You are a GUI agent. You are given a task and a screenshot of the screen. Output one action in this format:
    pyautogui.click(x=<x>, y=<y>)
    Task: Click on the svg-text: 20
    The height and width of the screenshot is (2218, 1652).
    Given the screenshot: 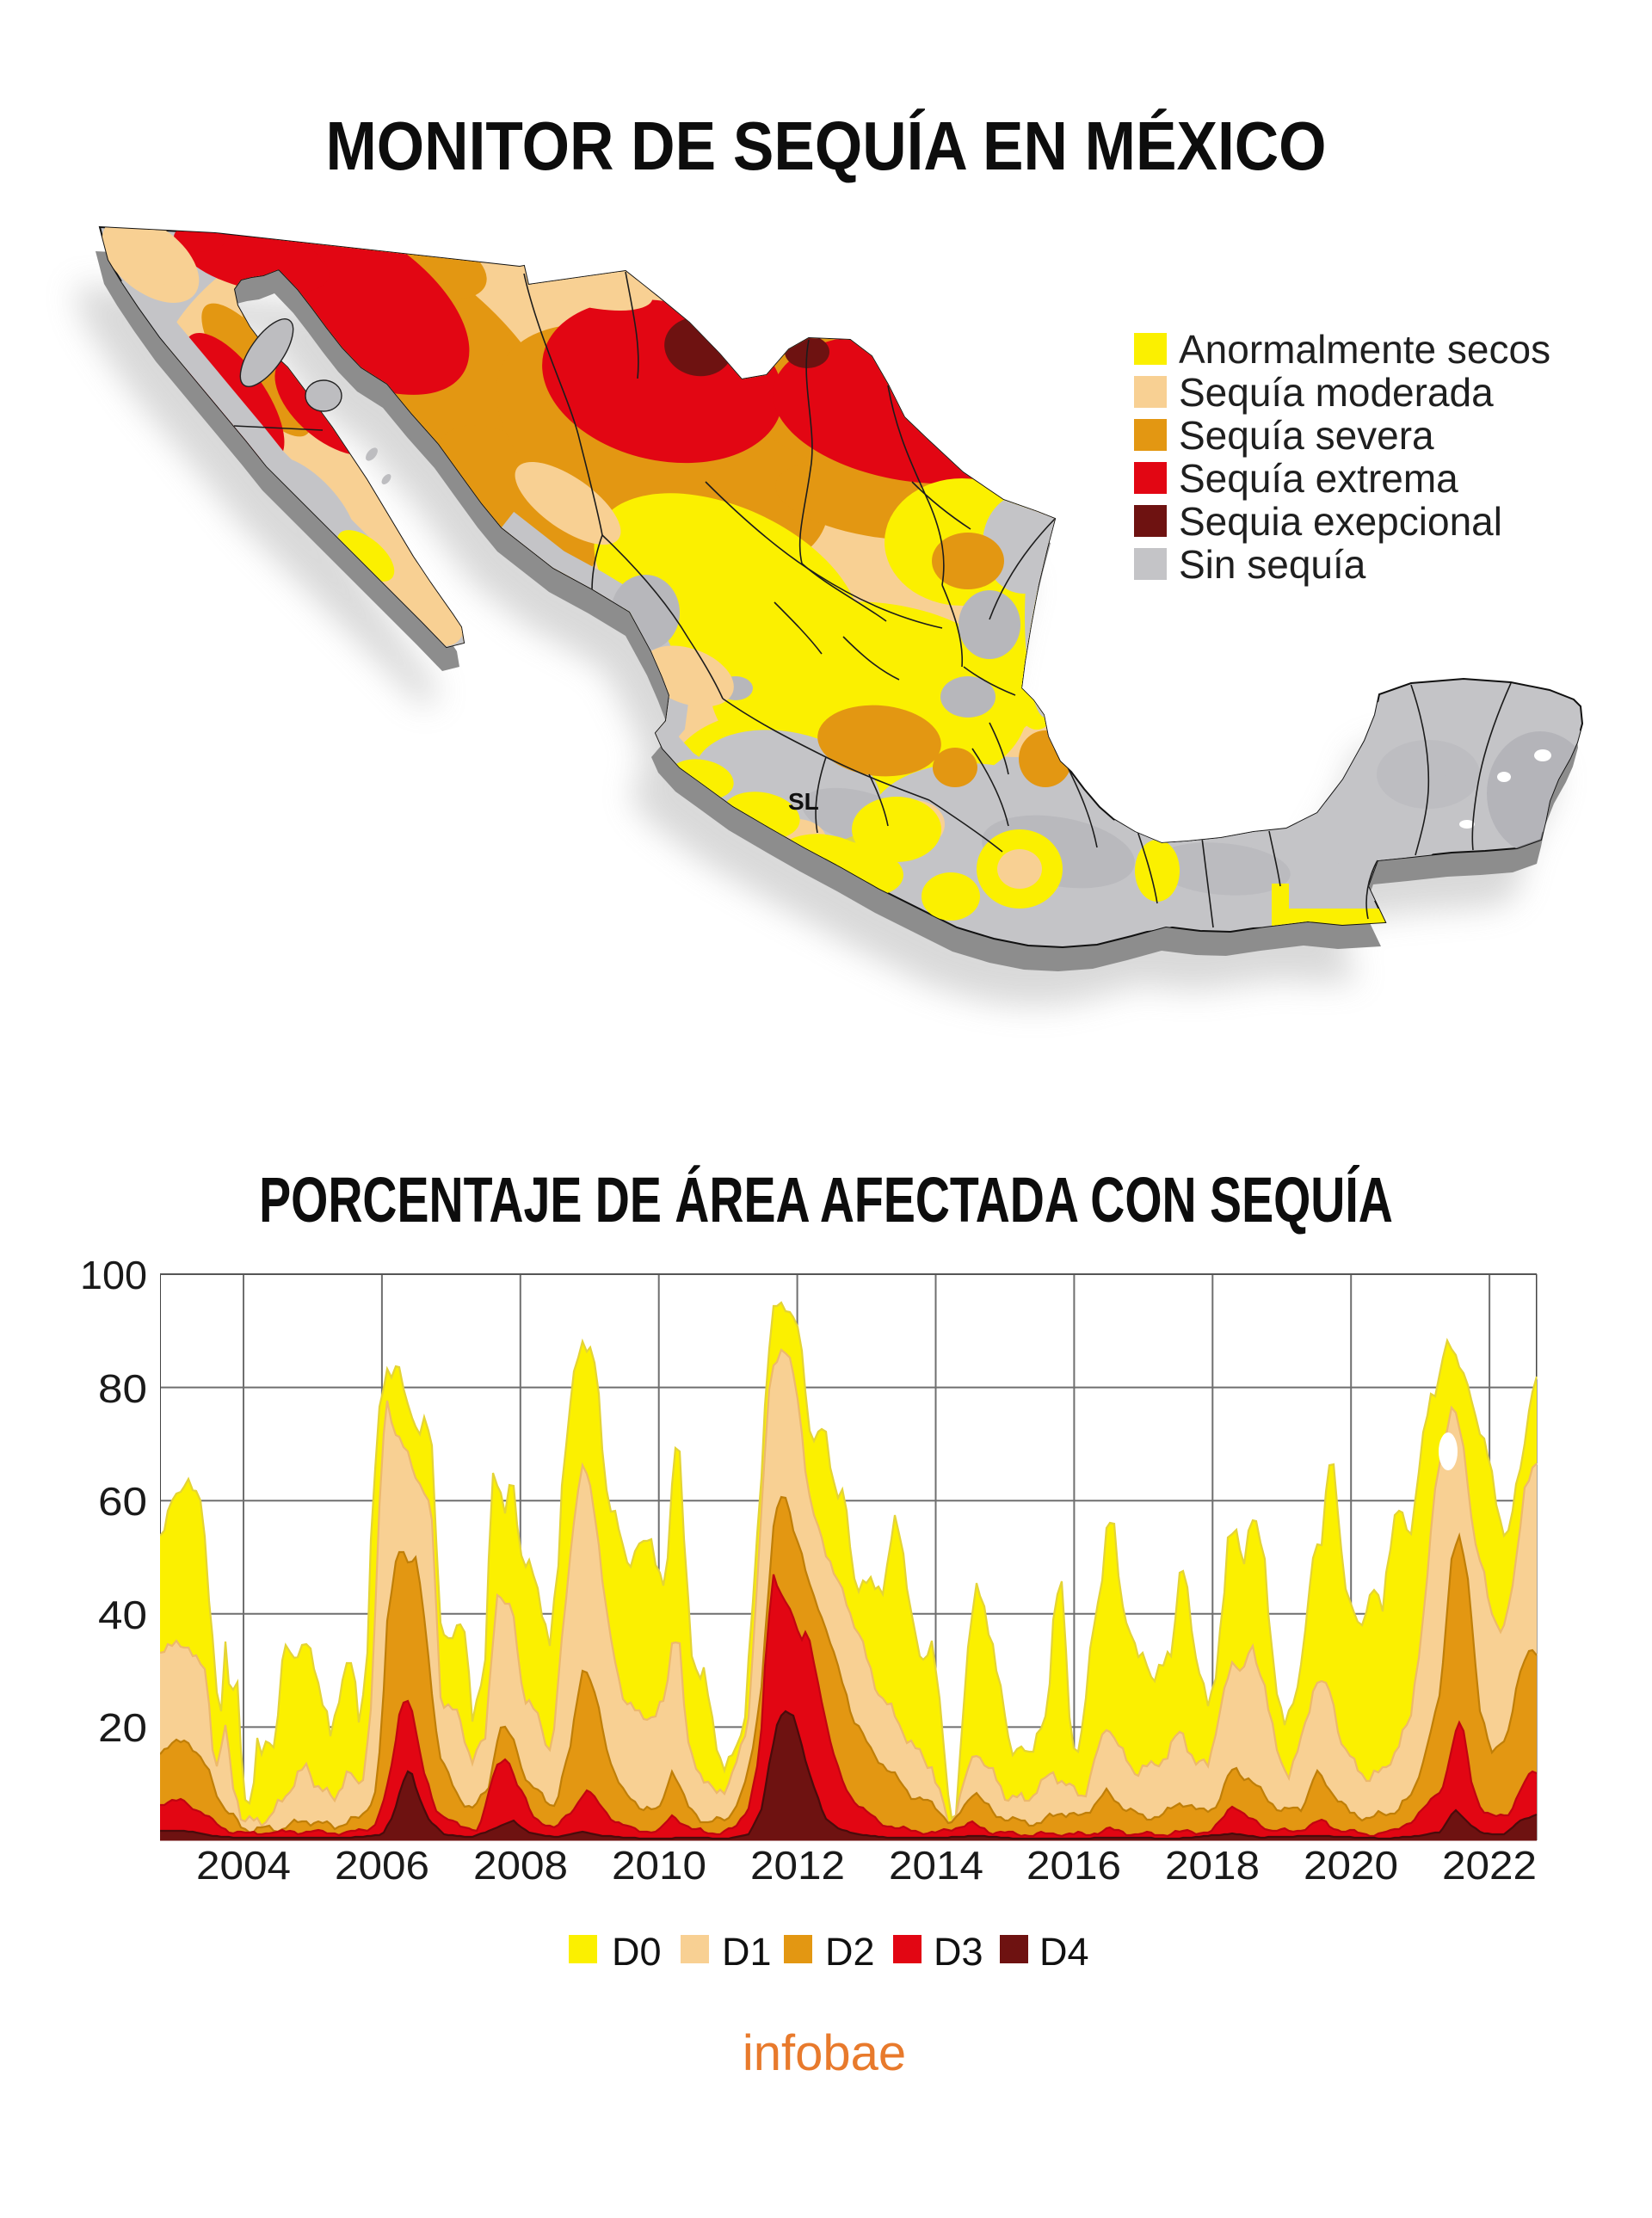 What is the action you would take?
    pyautogui.click(x=122, y=1727)
    